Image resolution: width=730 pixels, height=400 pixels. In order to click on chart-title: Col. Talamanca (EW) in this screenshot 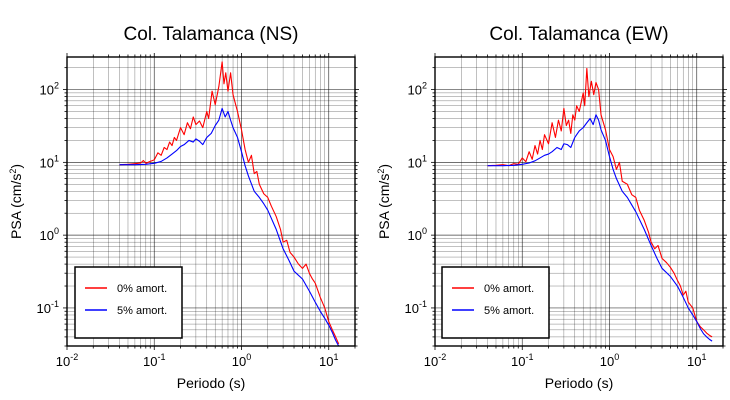, I will do `click(578, 34)`.